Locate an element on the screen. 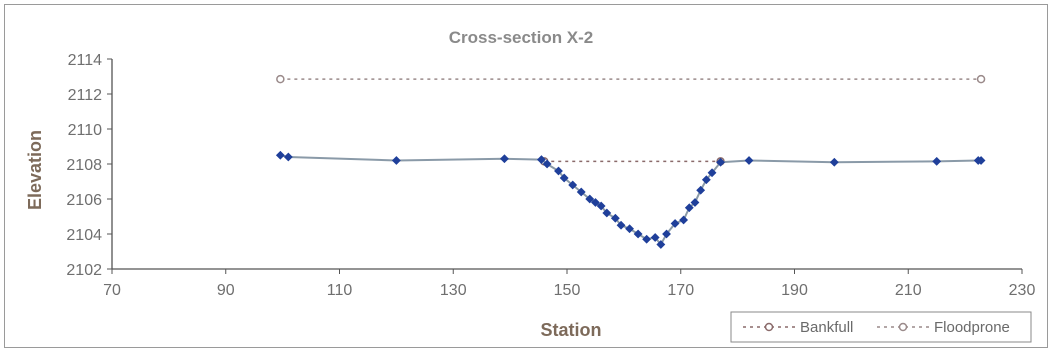 Image resolution: width=1054 pixels, height=354 pixels. legend-floodprone-label: Floodprone is located at coordinates (972, 327).